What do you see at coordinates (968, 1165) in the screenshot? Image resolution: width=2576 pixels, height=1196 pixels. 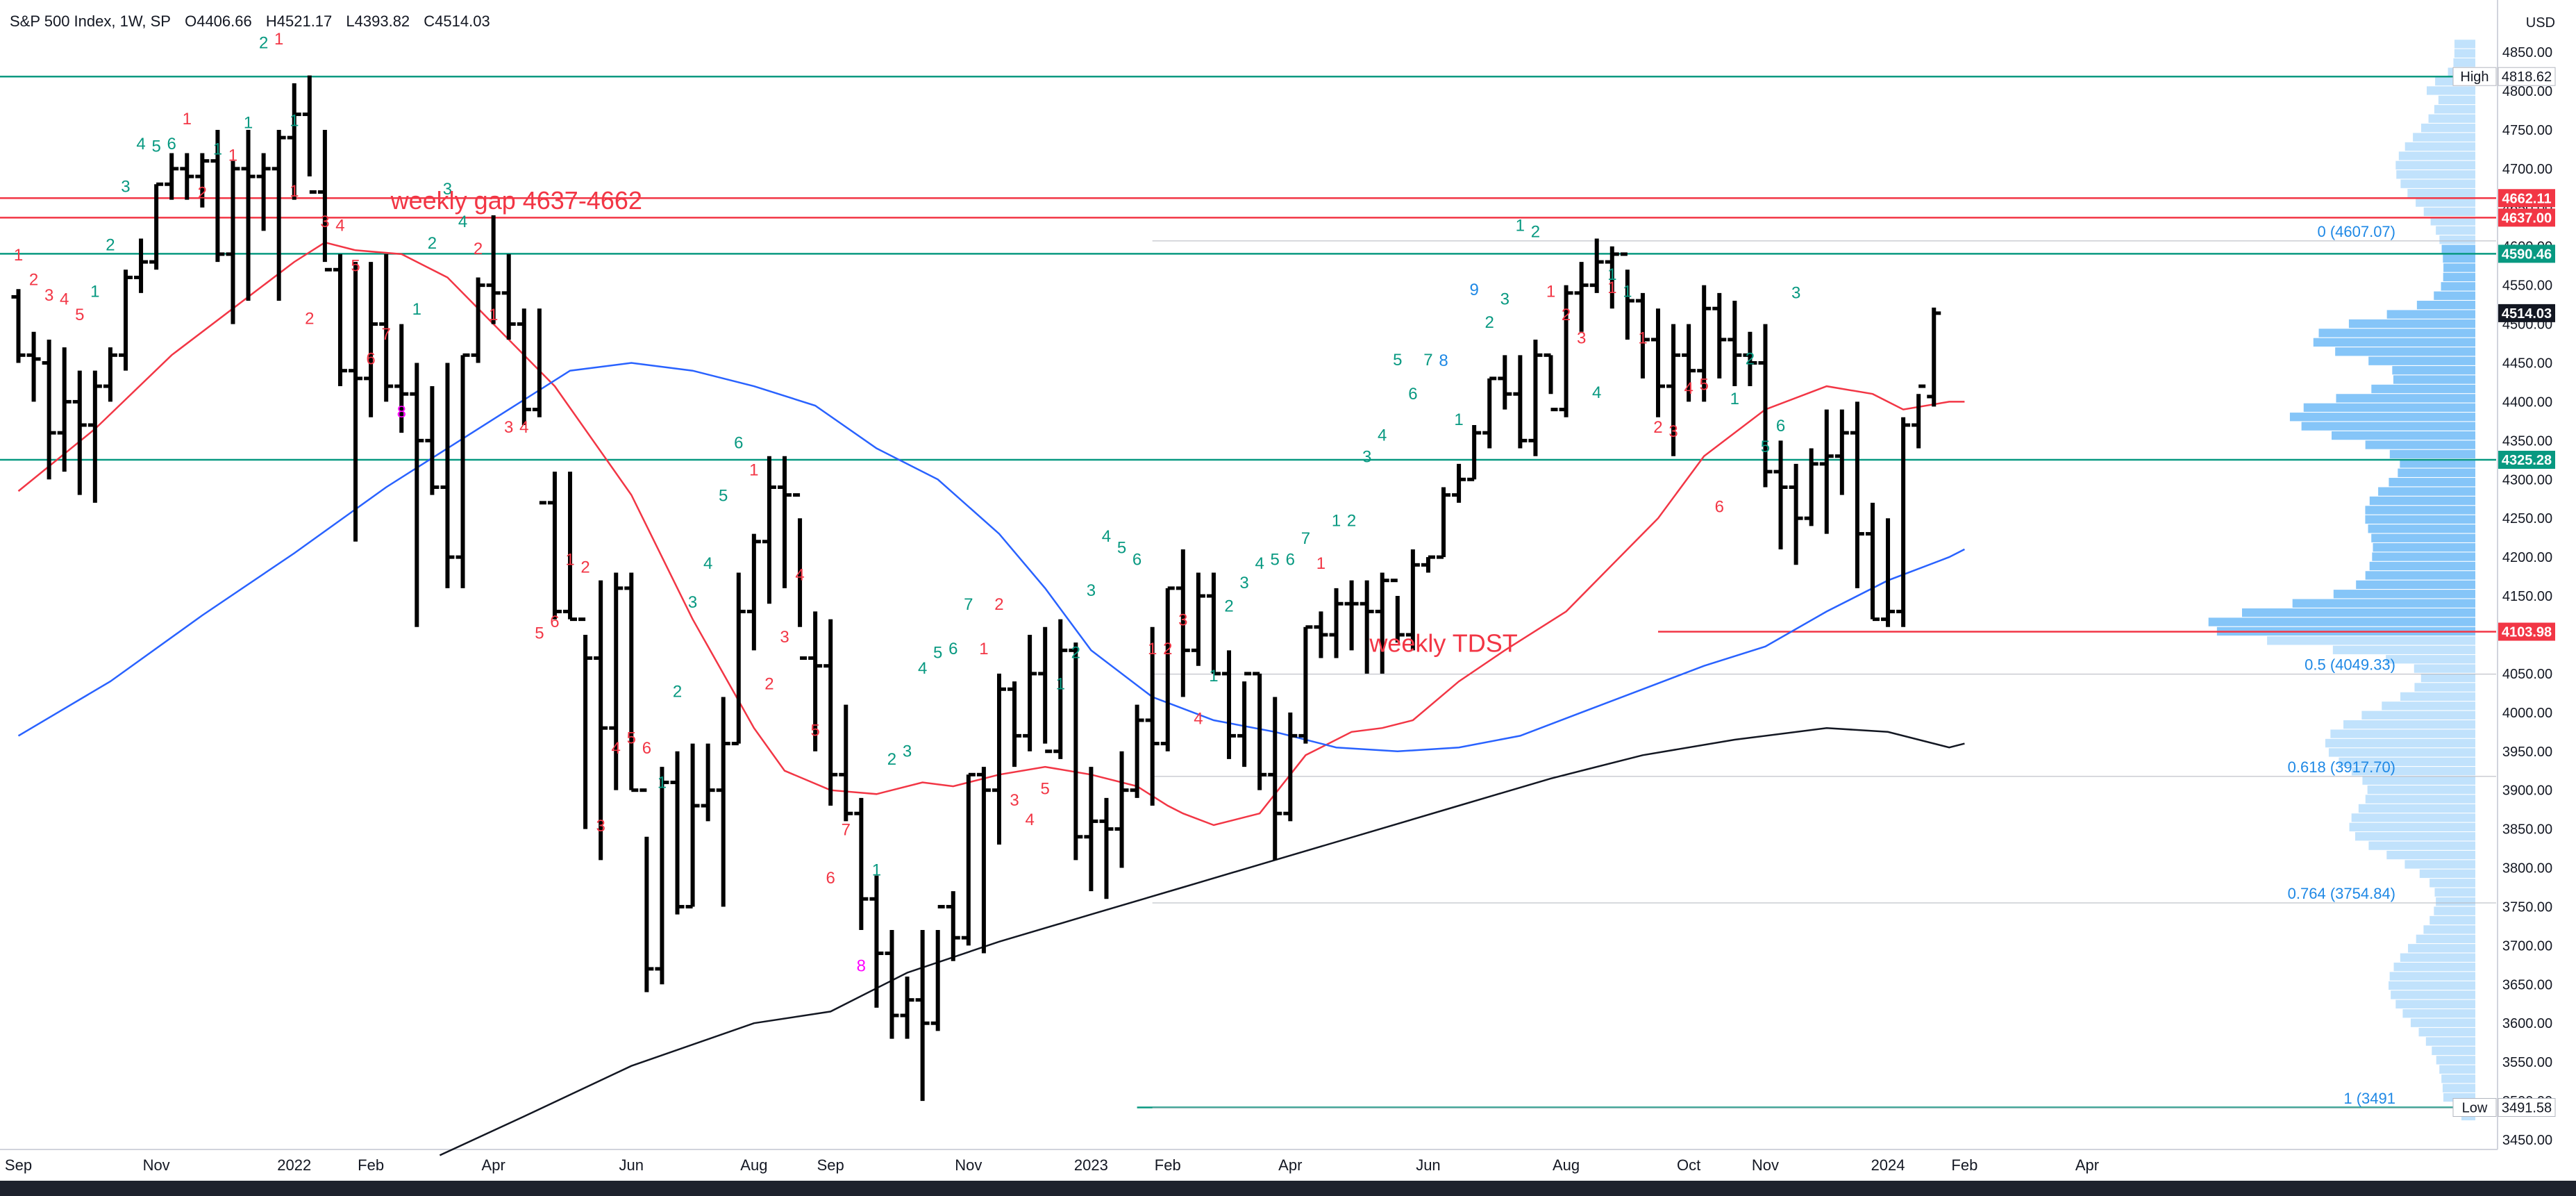 I see `x-tick-label: Nov` at bounding box center [968, 1165].